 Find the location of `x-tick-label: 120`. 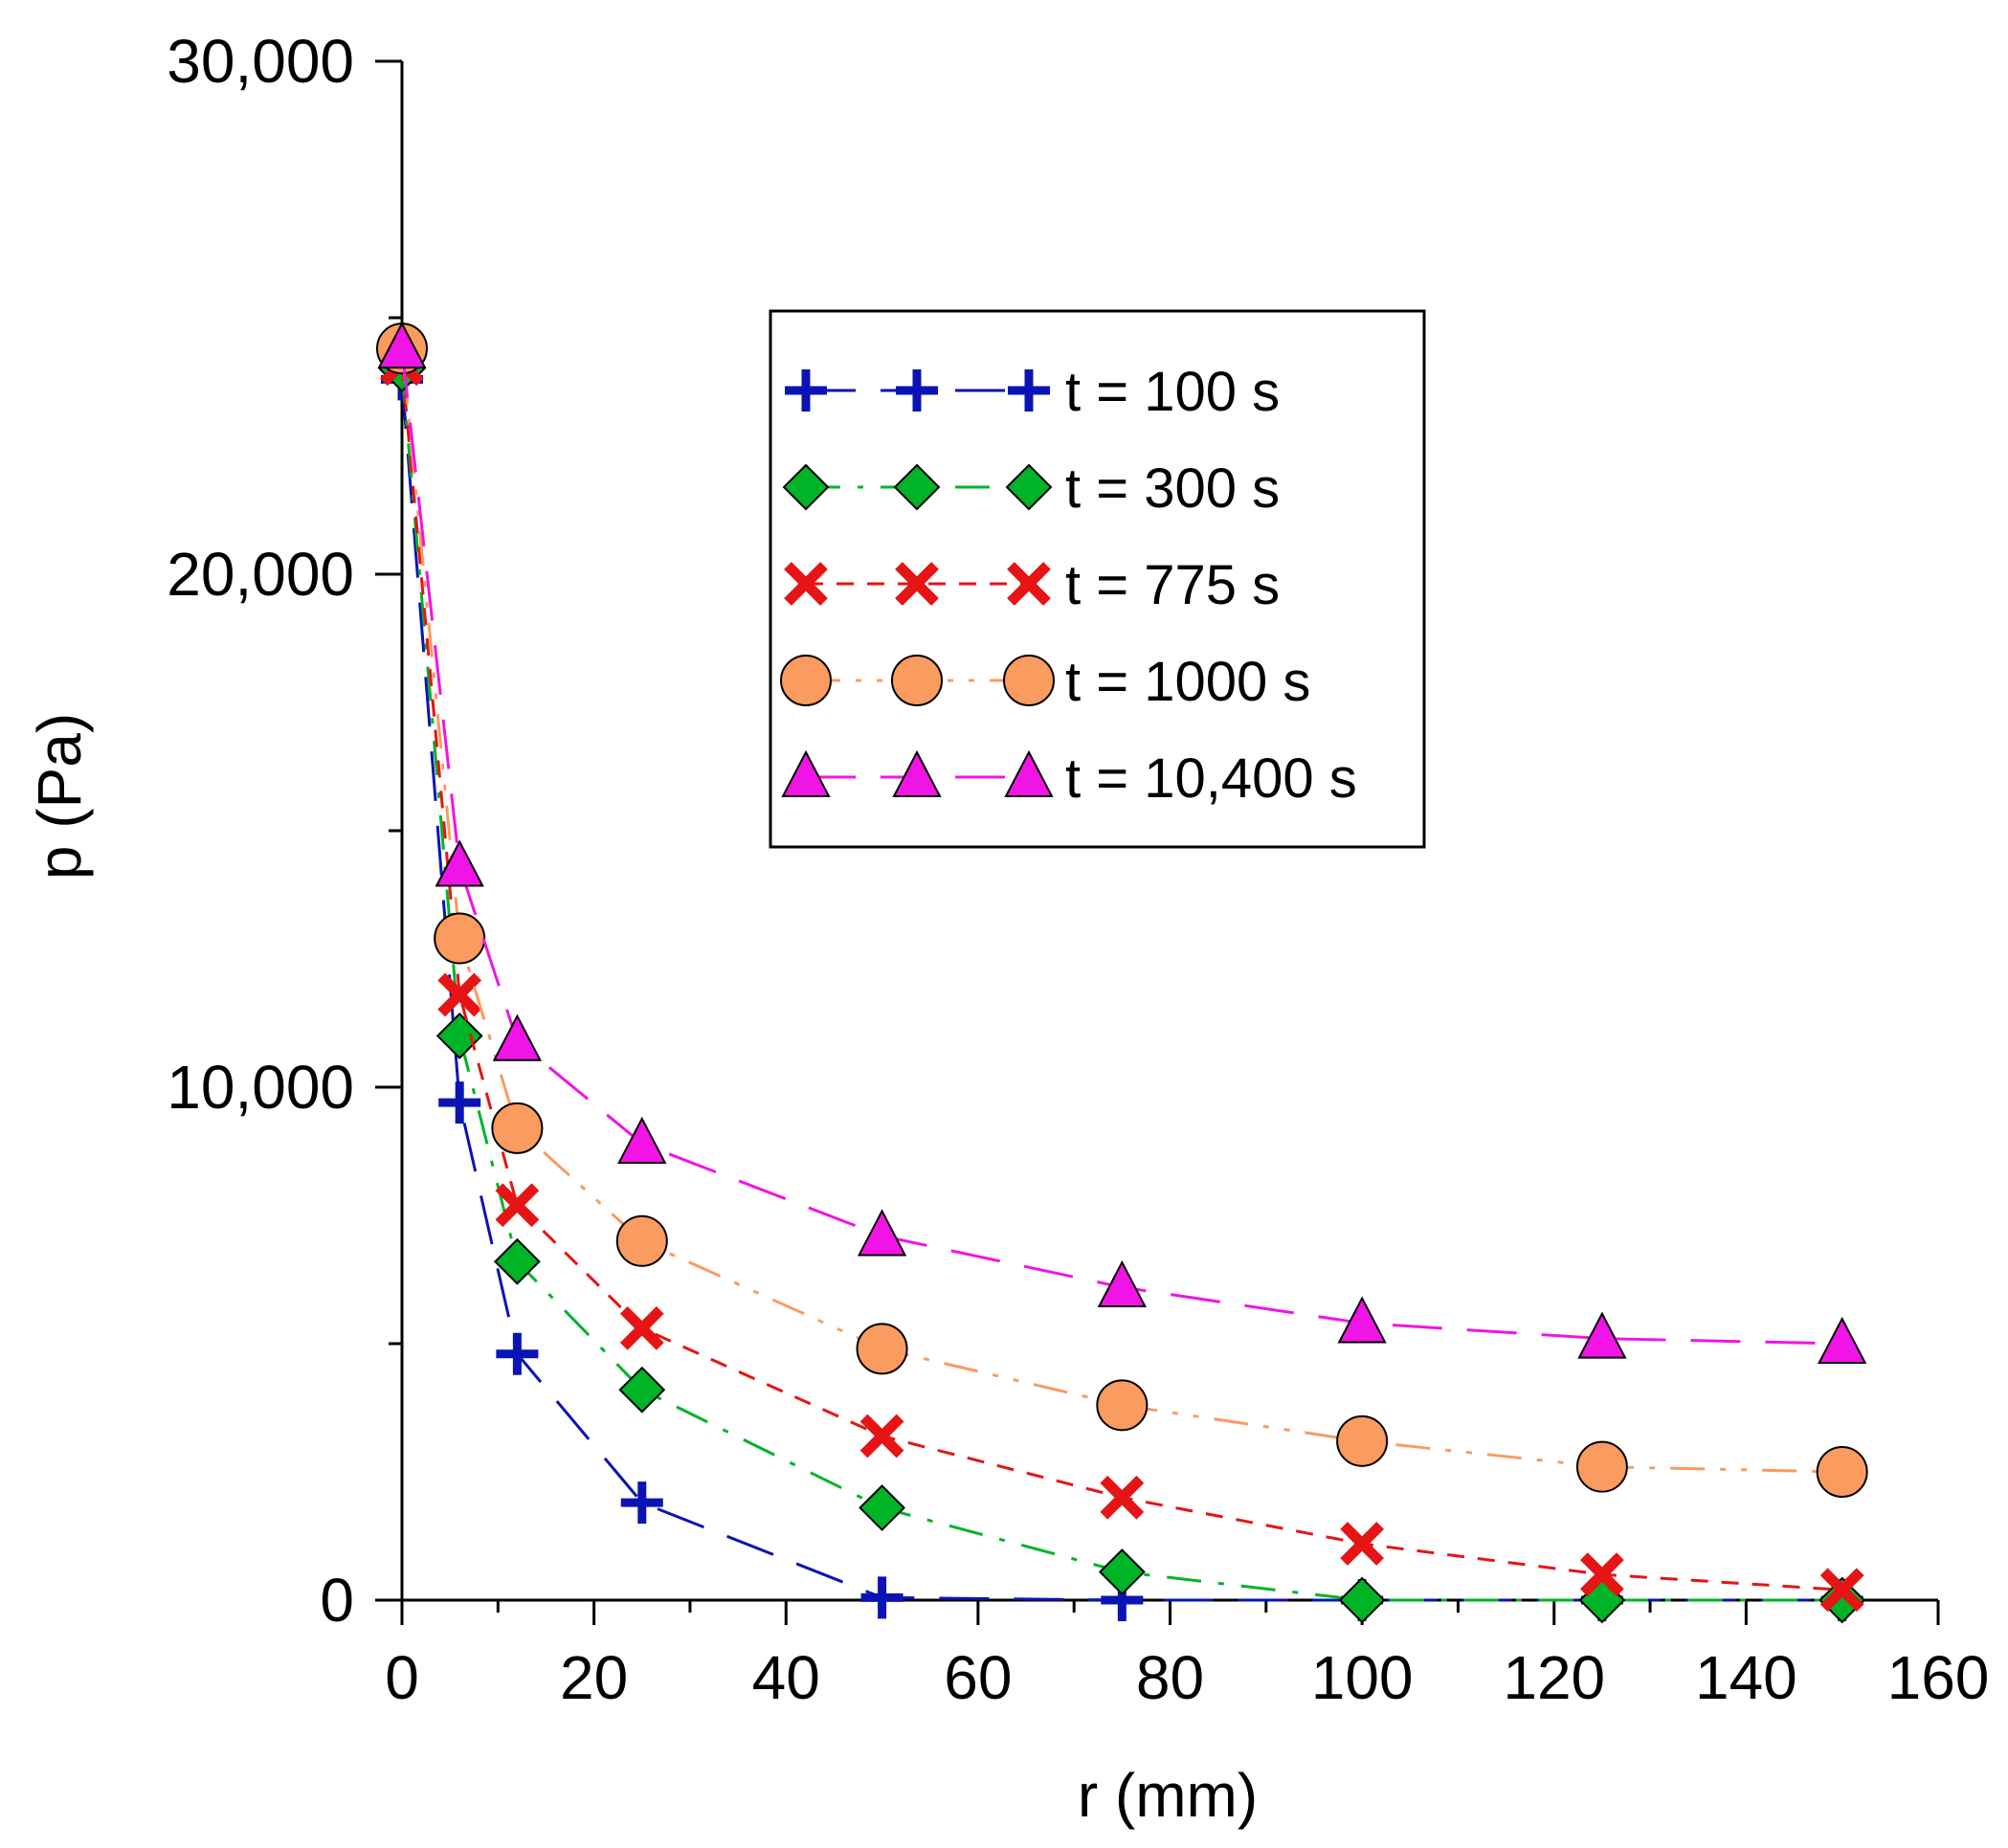

x-tick-label: 120 is located at coordinates (1554, 1678).